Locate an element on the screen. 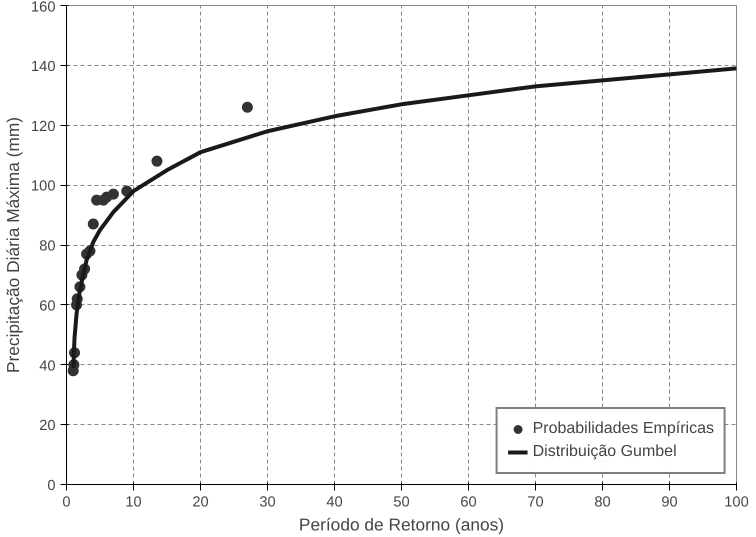 The width and height of the screenshot is (756, 537). x-tick-label: 100 is located at coordinates (736, 502).